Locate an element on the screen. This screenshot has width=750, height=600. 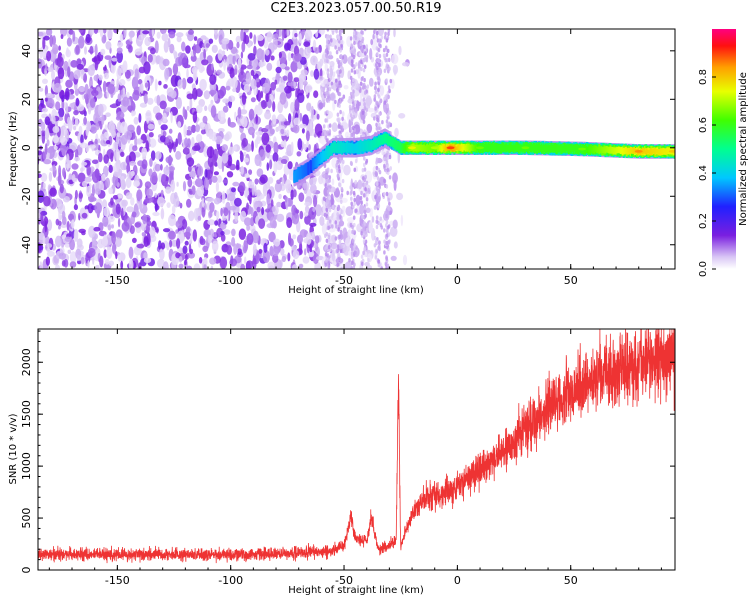
y-tick-label: 1000 is located at coordinates (26, 466).